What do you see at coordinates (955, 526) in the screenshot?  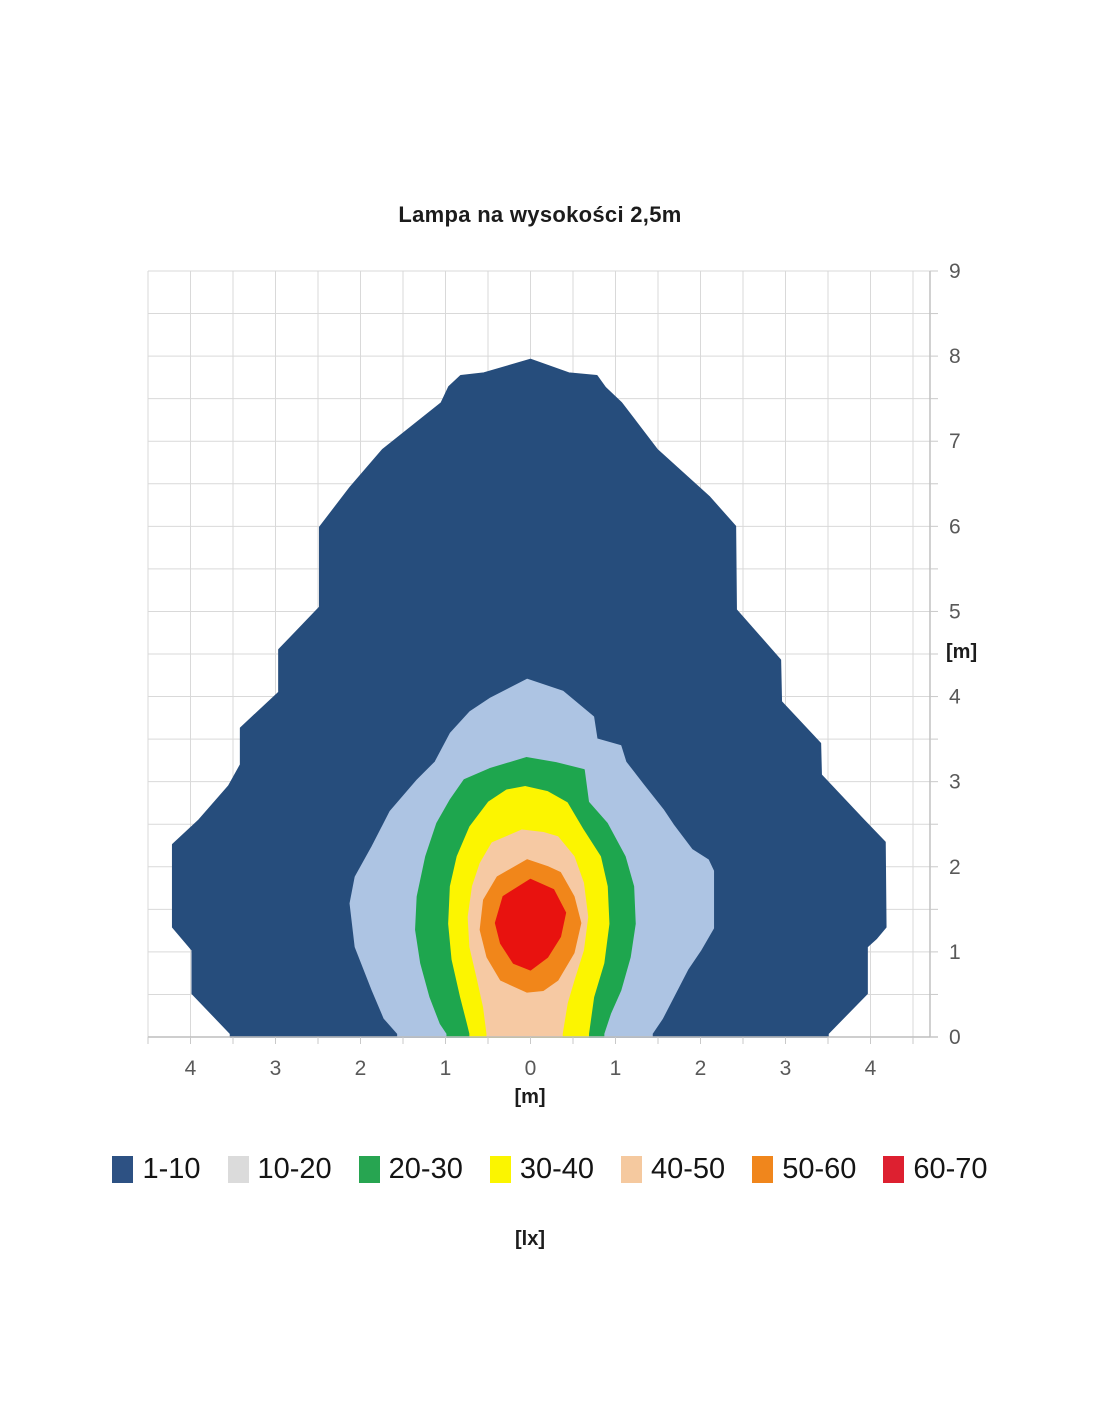 I see `y-tick-label: 6` at bounding box center [955, 526].